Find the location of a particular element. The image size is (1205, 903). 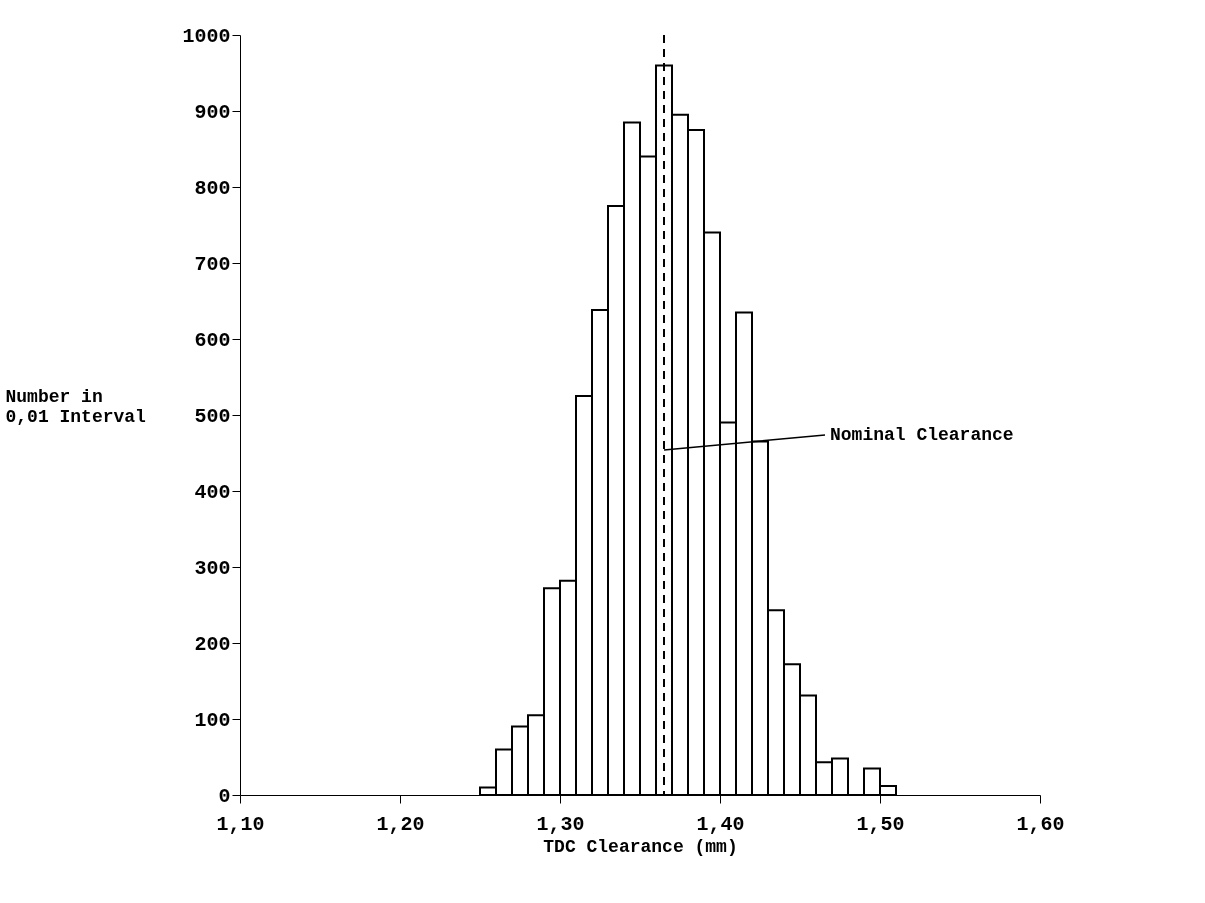

y-tick-label: 0 is located at coordinates (224, 796).